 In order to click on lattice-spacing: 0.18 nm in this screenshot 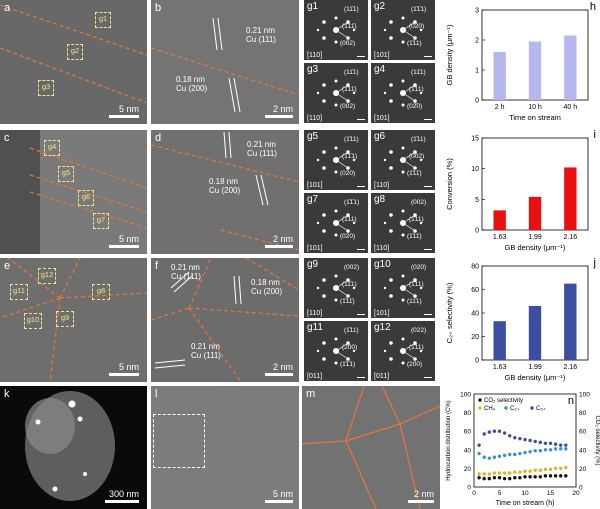, I will do `click(223, 181)`.